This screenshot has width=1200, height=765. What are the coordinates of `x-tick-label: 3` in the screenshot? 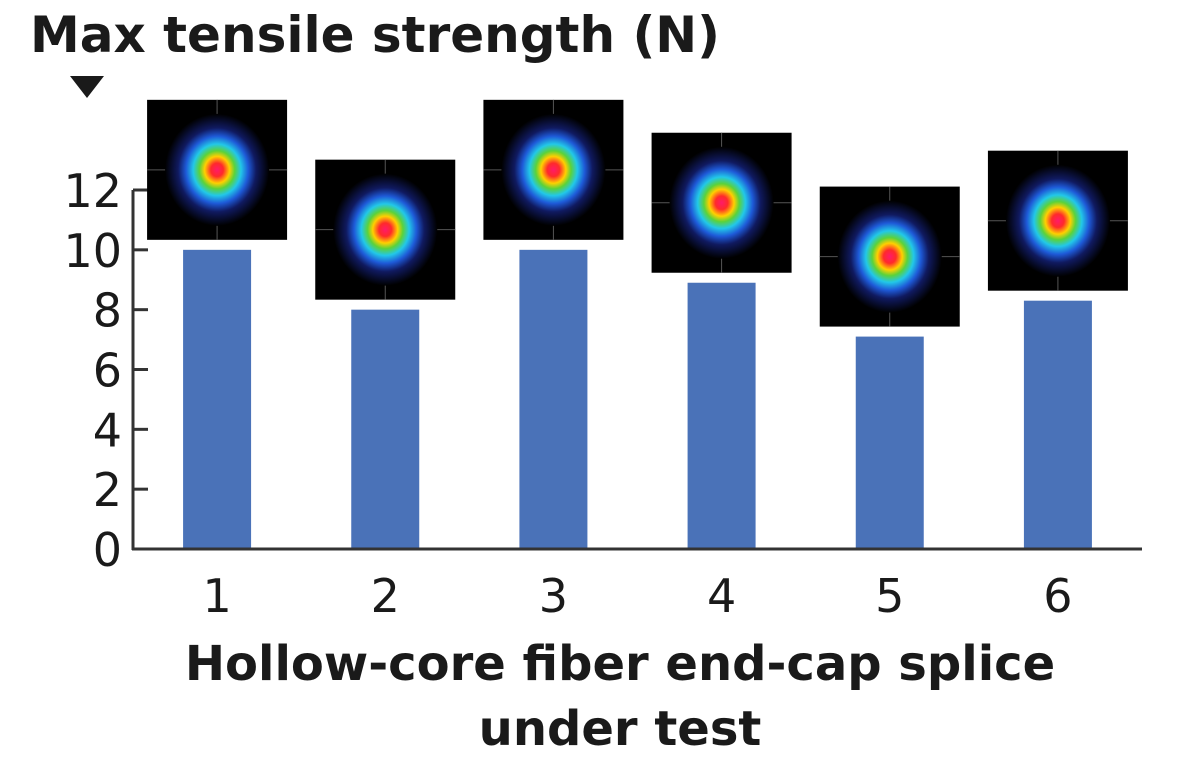 It's located at (553, 596).